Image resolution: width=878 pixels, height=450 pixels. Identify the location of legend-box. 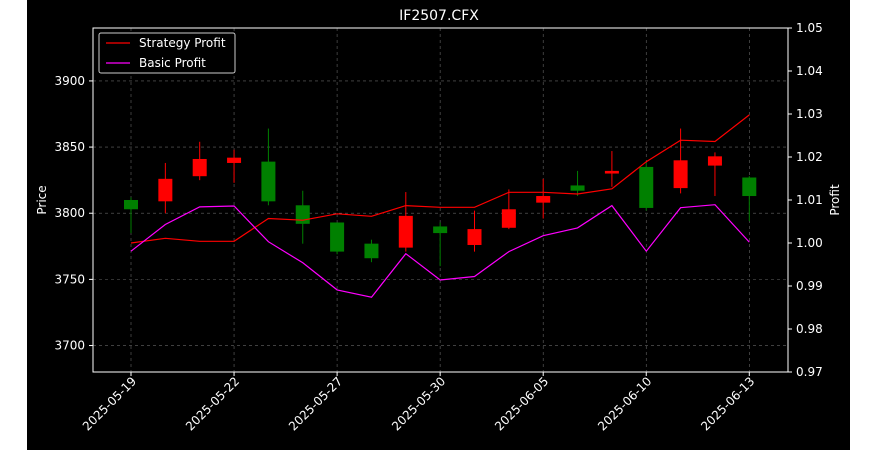
(167, 53).